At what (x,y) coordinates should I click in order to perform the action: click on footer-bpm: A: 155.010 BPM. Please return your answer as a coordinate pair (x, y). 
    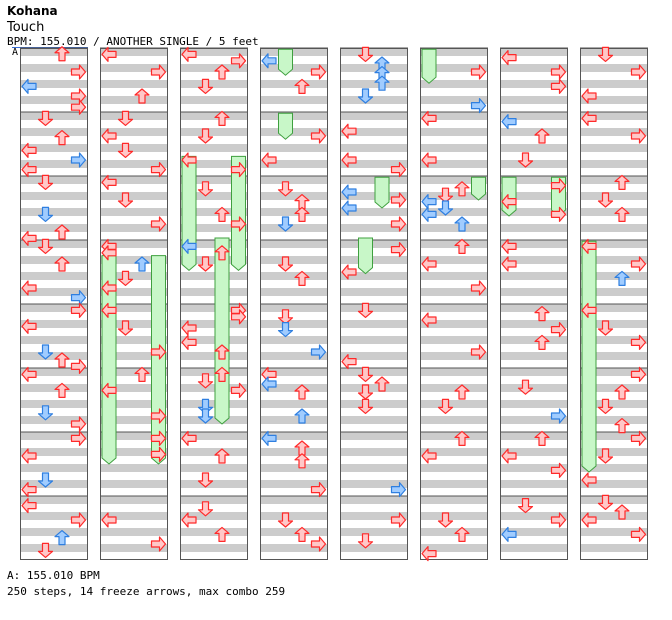
    Looking at the image, I should click on (53, 575).